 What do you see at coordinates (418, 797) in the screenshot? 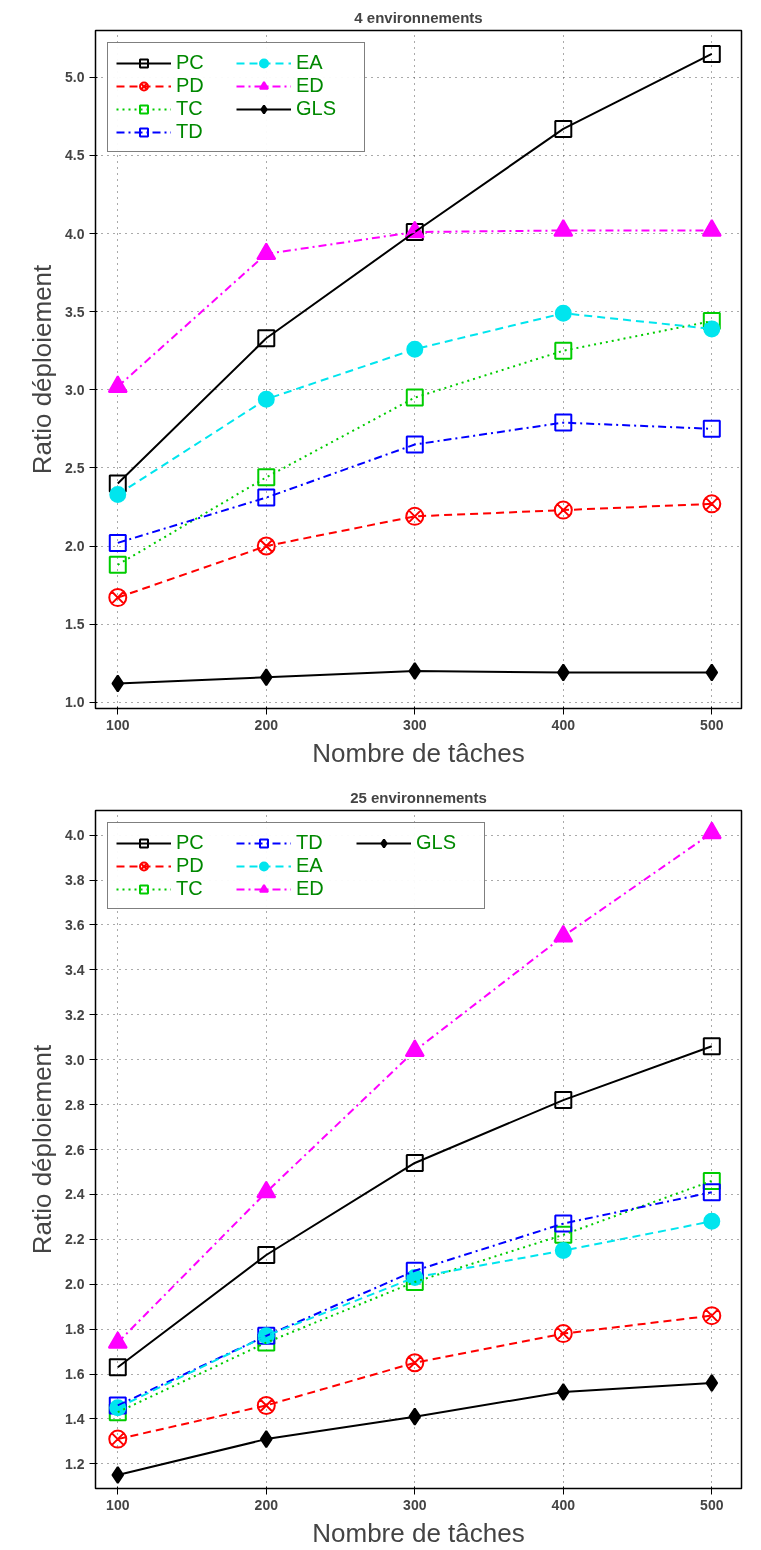
I see `chart-title: 25 environnements` at bounding box center [418, 797].